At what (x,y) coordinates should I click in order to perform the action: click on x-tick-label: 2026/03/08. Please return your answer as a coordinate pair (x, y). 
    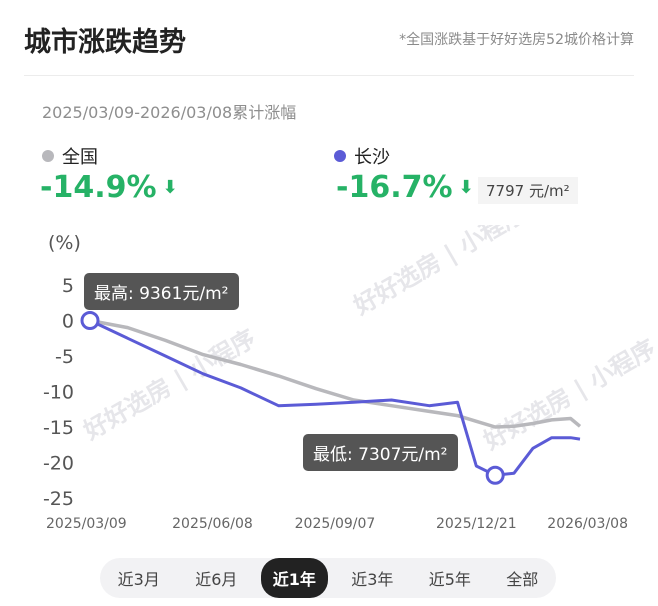
    Looking at the image, I should click on (587, 524).